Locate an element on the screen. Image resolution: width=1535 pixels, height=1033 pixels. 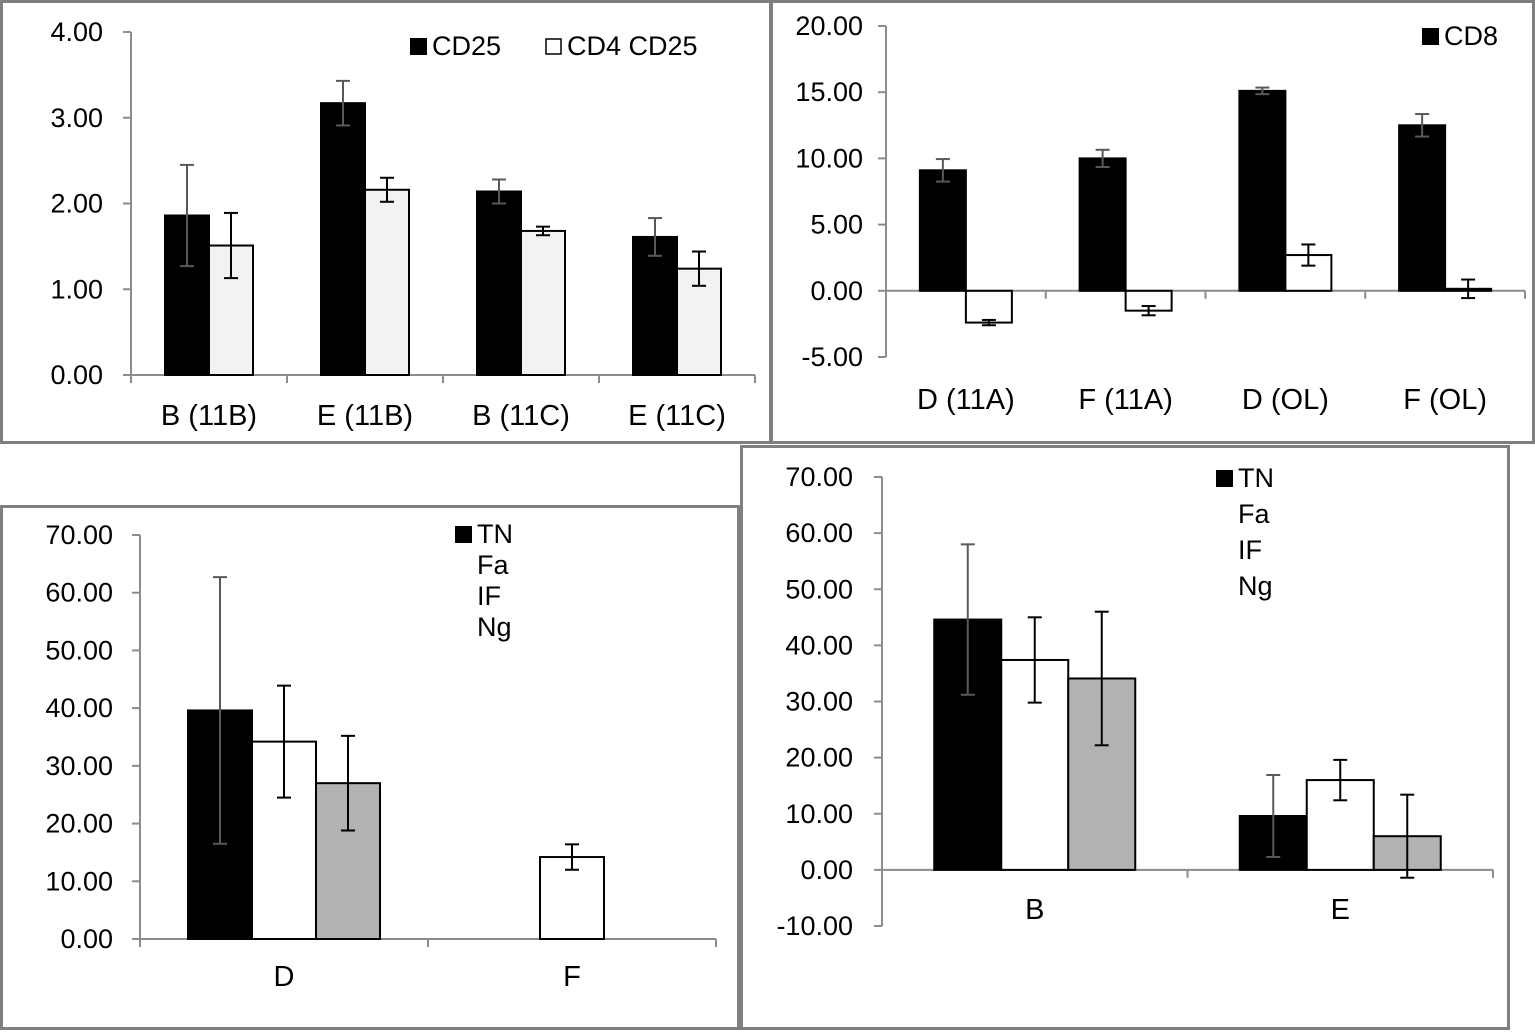
bar-series2 is located at coordinates (988, 306).